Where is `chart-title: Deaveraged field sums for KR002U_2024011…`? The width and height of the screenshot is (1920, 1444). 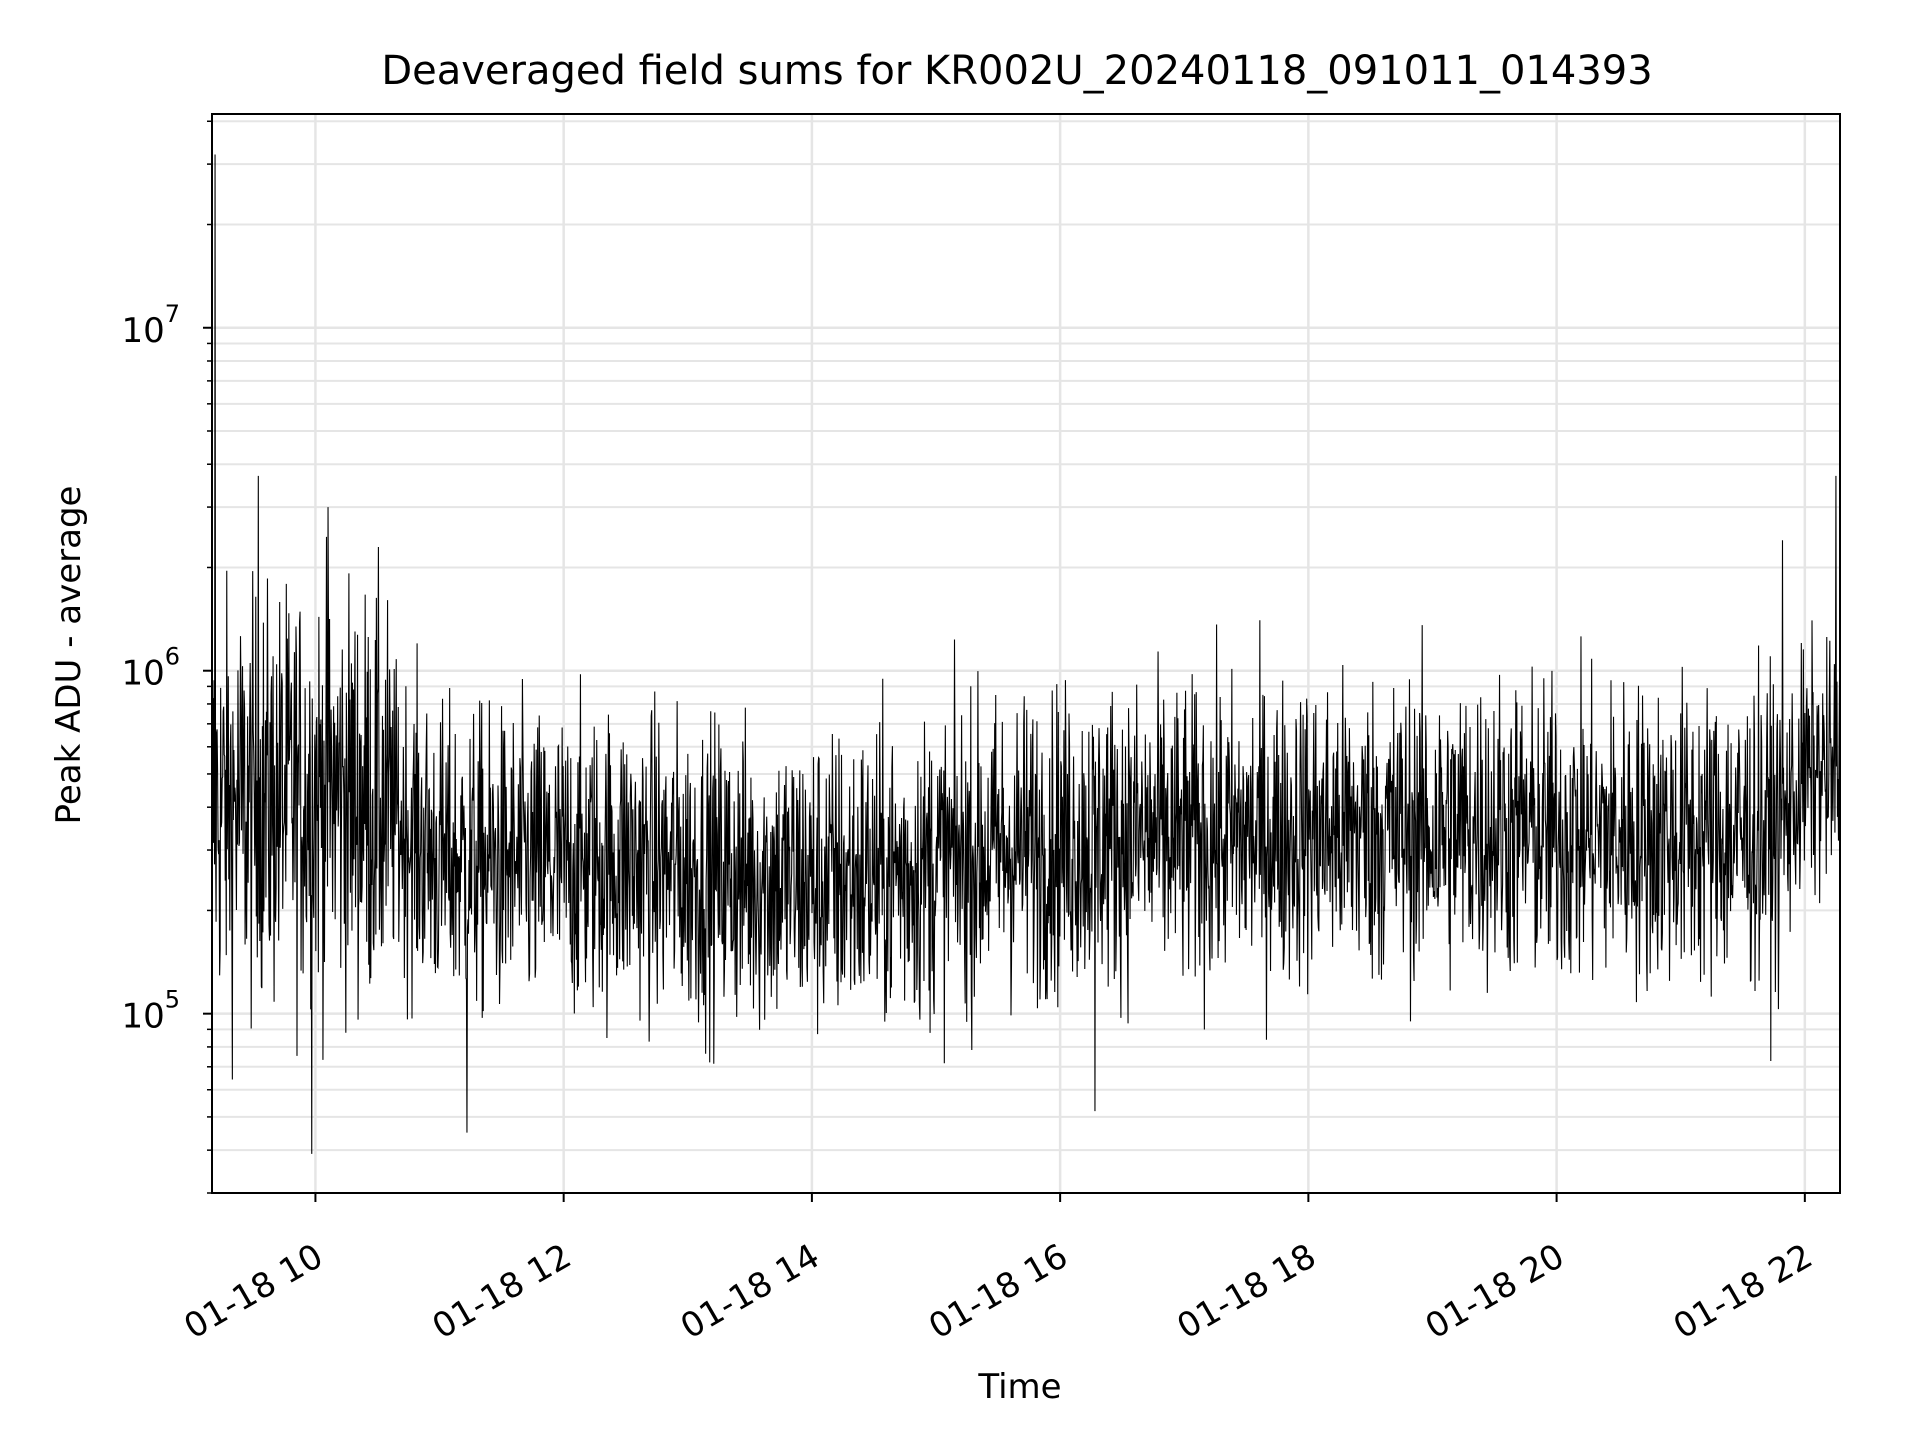 chart-title: Deaveraged field sums for KR002U_2024011… is located at coordinates (1016, 71).